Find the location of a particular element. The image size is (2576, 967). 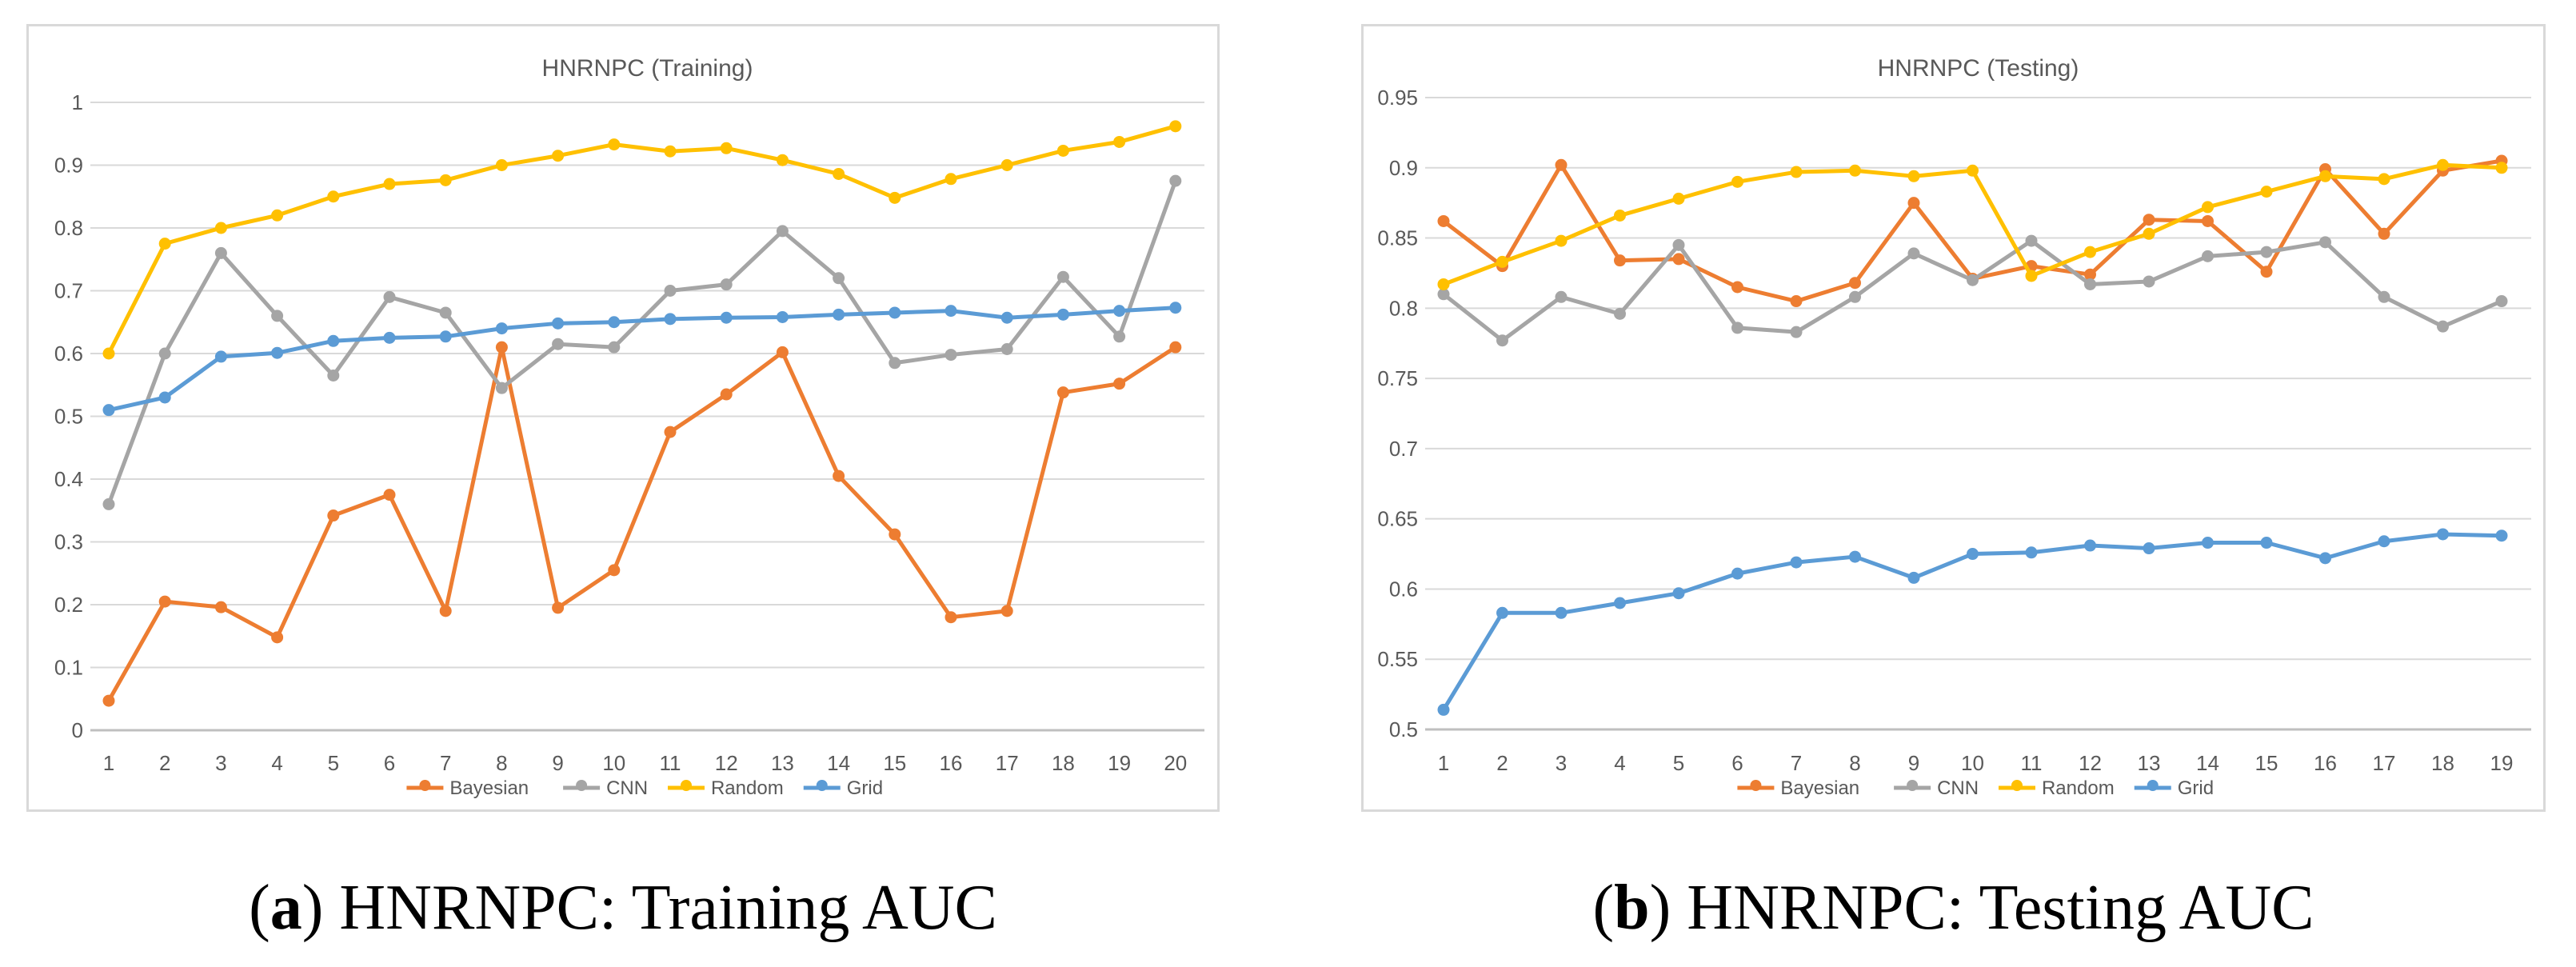

x-tick-label: 14 is located at coordinates (839, 763).